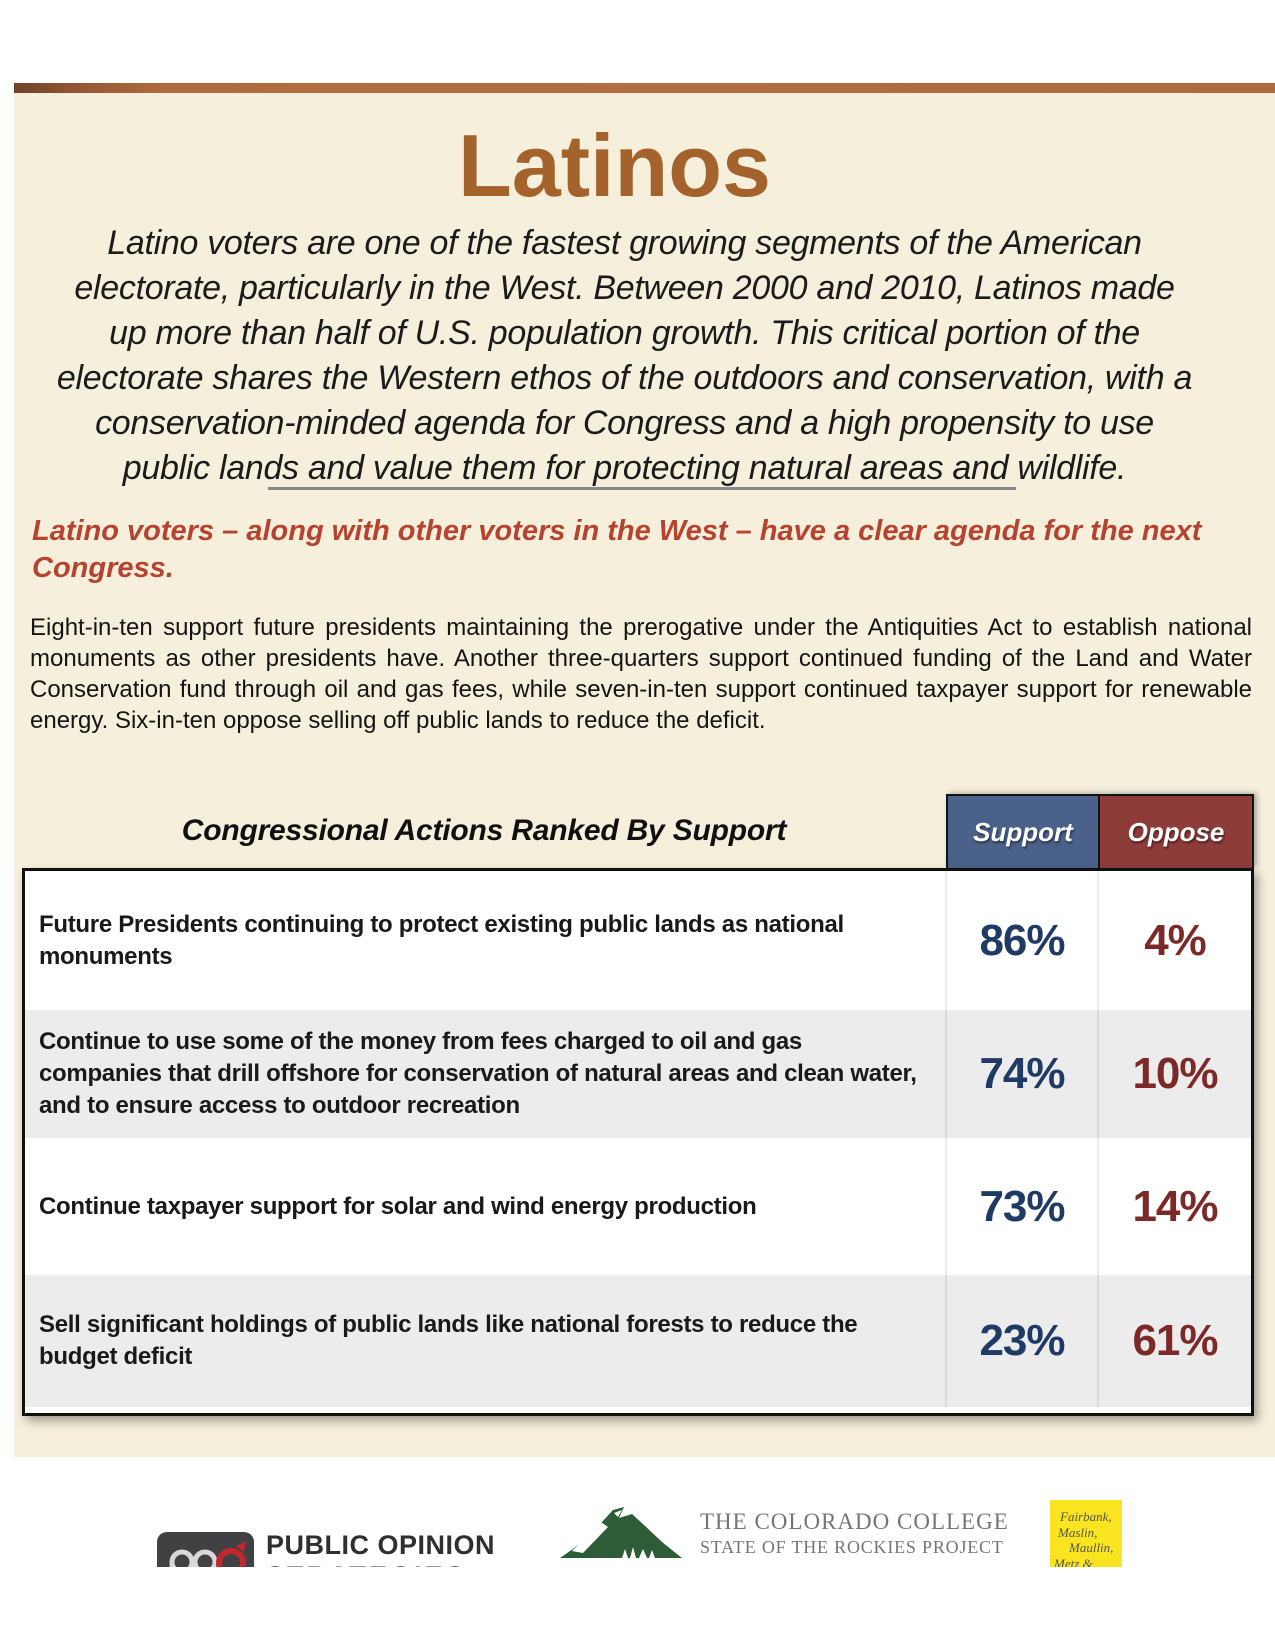 Image resolution: width=1275 pixels, height=1650 pixels. What do you see at coordinates (207, 1554) in the screenshot?
I see `pos-monogram-icon` at bounding box center [207, 1554].